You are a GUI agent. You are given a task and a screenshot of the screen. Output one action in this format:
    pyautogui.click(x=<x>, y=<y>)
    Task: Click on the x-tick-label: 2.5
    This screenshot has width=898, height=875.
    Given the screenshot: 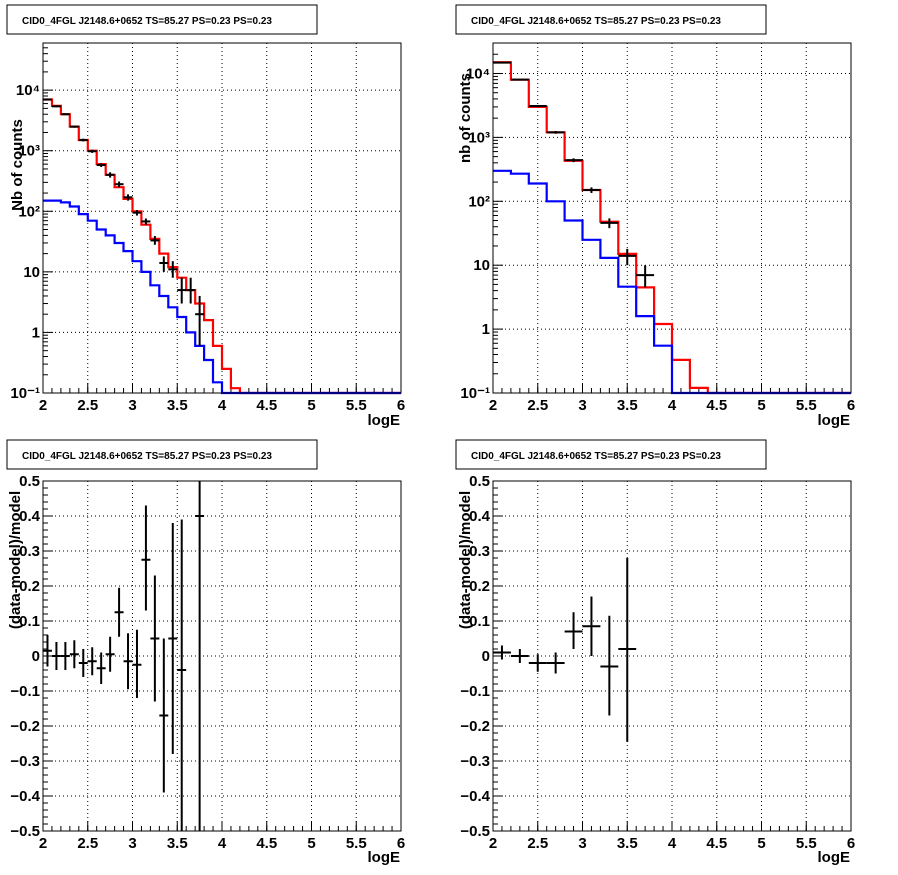 What is the action you would take?
    pyautogui.click(x=537, y=843)
    